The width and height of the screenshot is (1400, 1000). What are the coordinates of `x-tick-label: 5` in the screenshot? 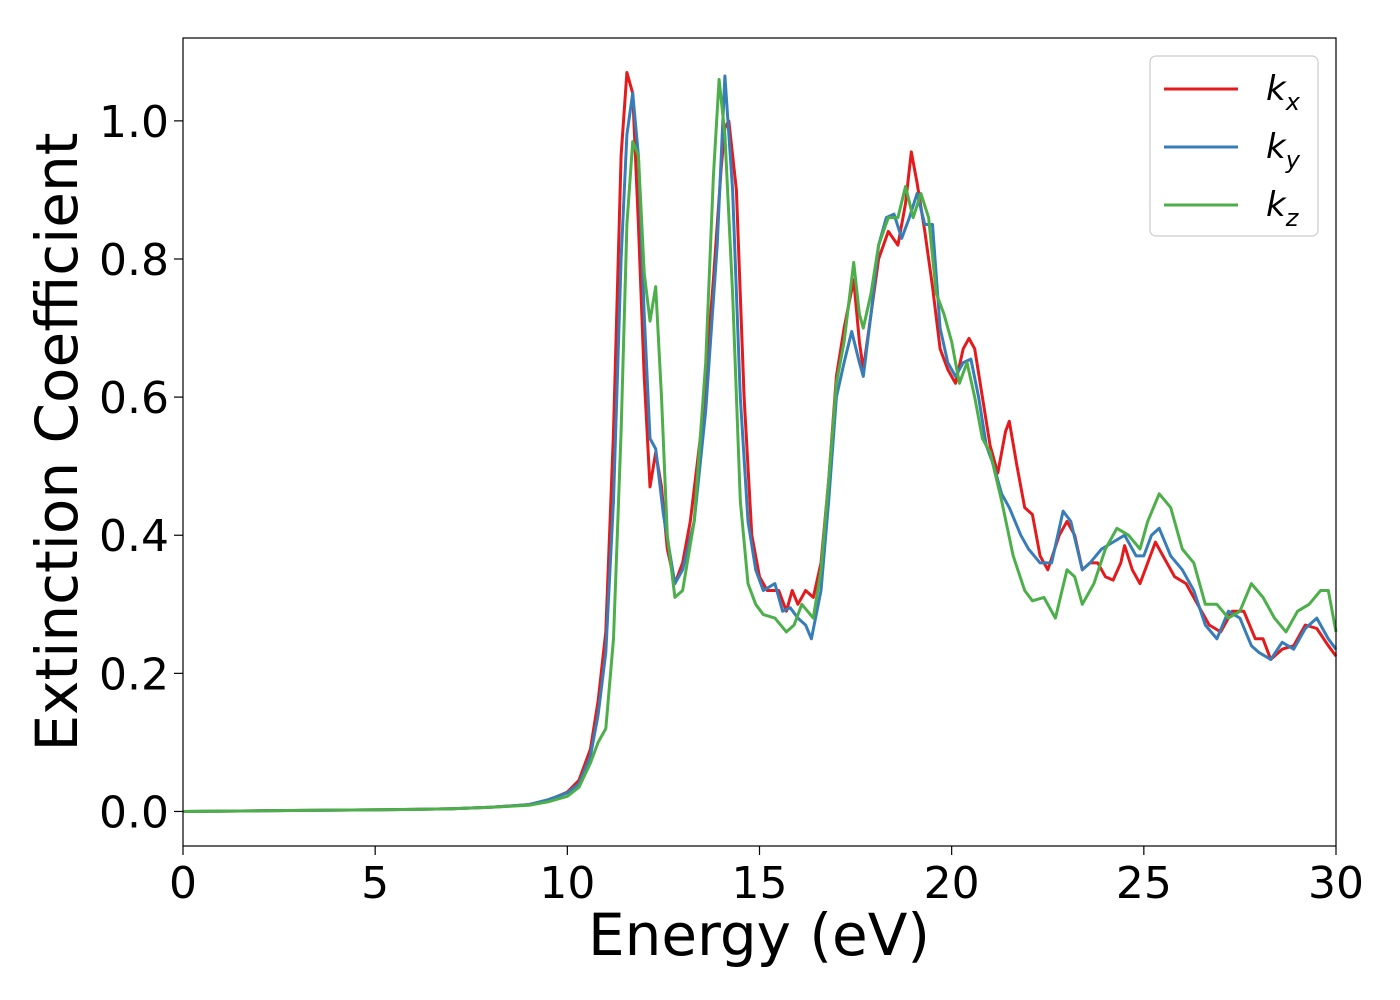 It's located at (375, 883).